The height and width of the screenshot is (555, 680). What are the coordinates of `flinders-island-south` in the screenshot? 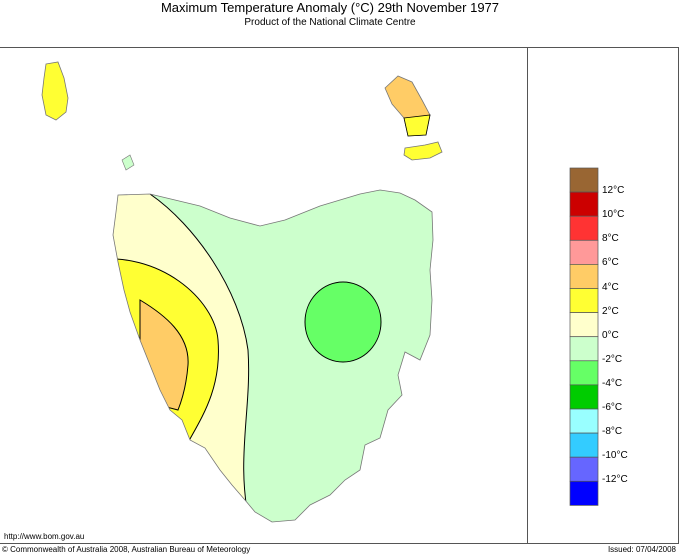 It's located at (417, 125).